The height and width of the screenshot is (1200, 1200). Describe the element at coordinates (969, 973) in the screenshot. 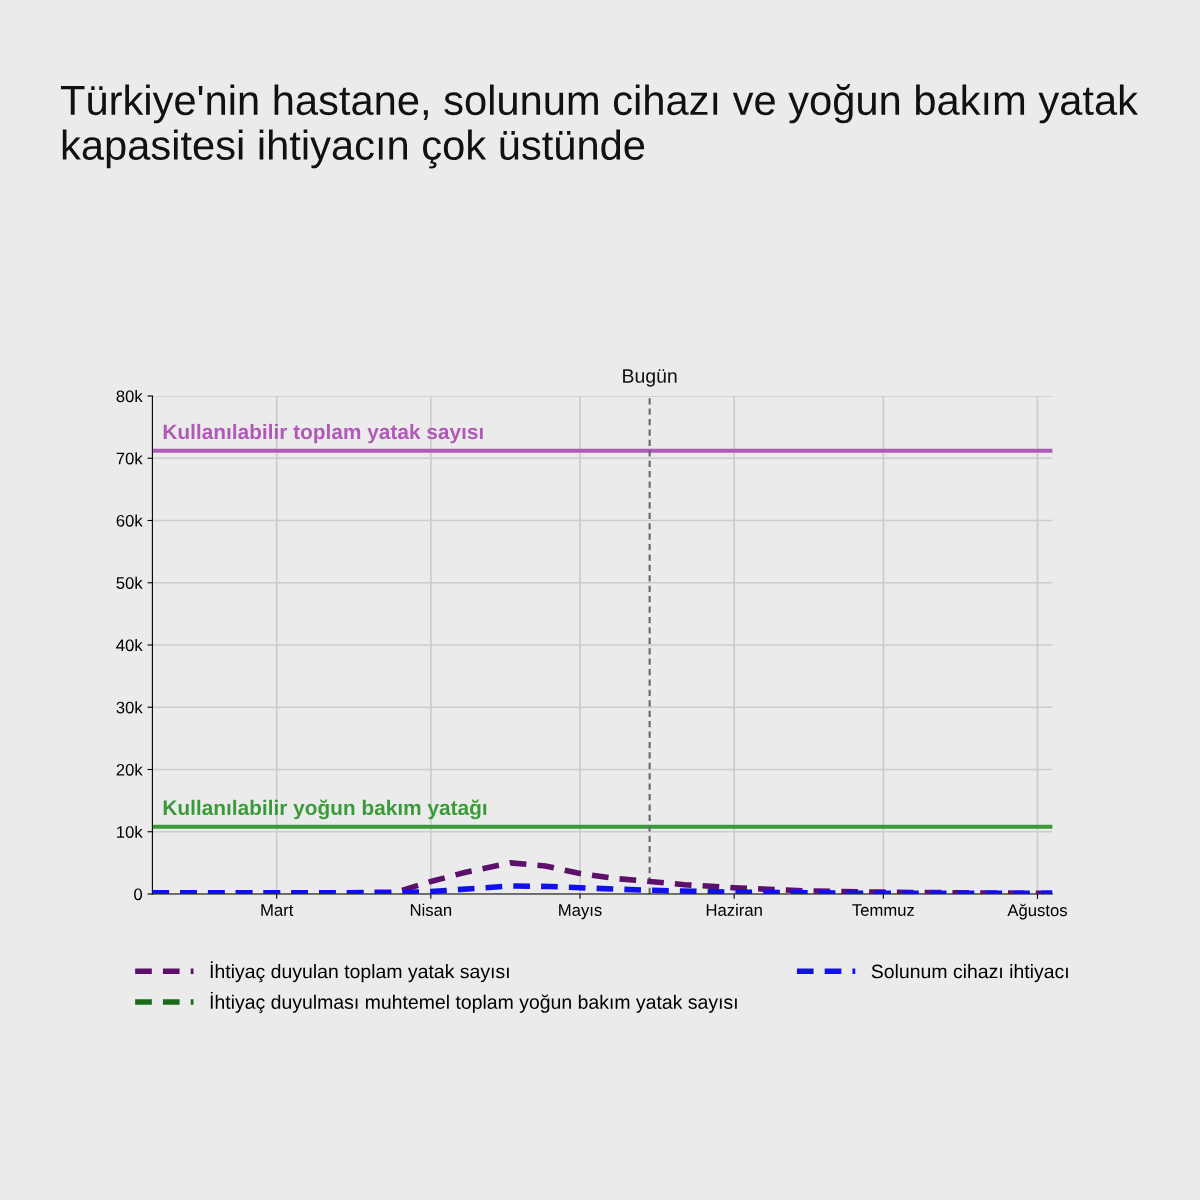

I see `legend-label: Solunum cihazı ihtiyacı` at that location.